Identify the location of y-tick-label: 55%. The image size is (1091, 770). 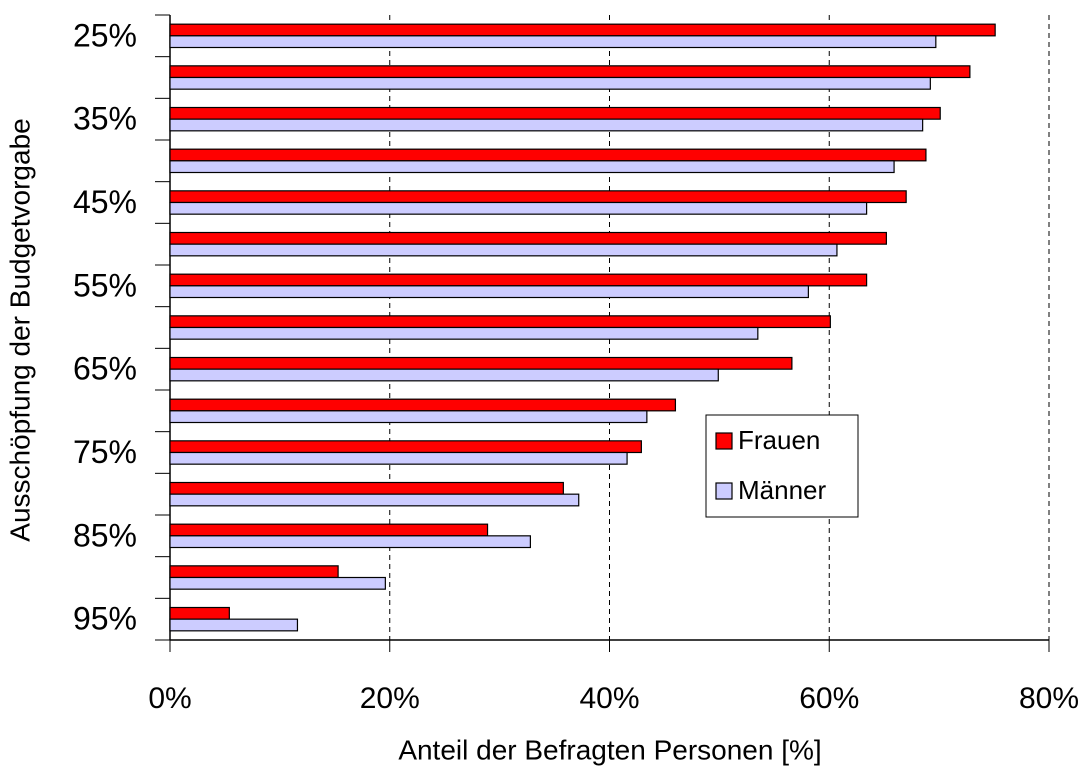
(105, 285).